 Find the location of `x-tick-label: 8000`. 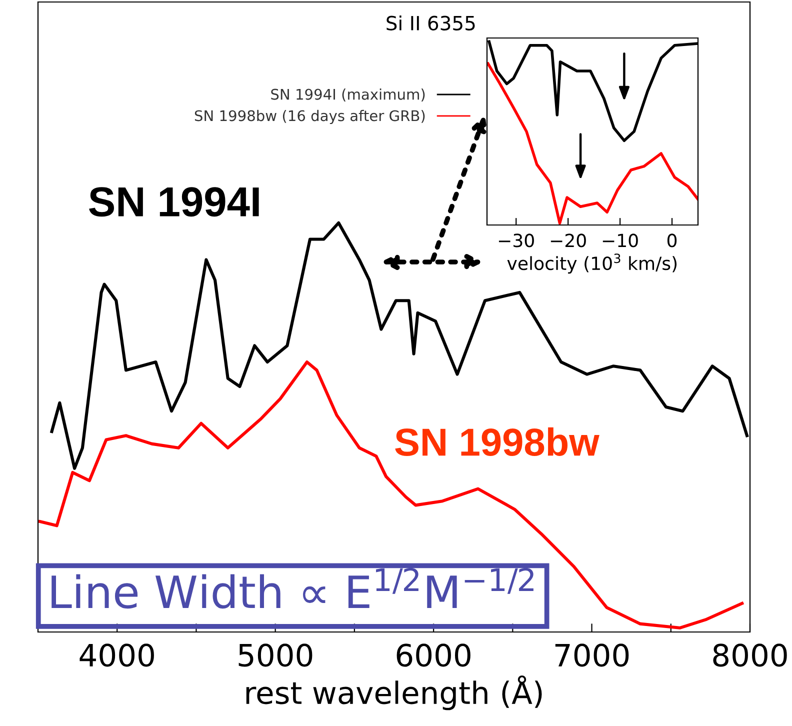

x-tick-label: 8000 is located at coordinates (750, 655).